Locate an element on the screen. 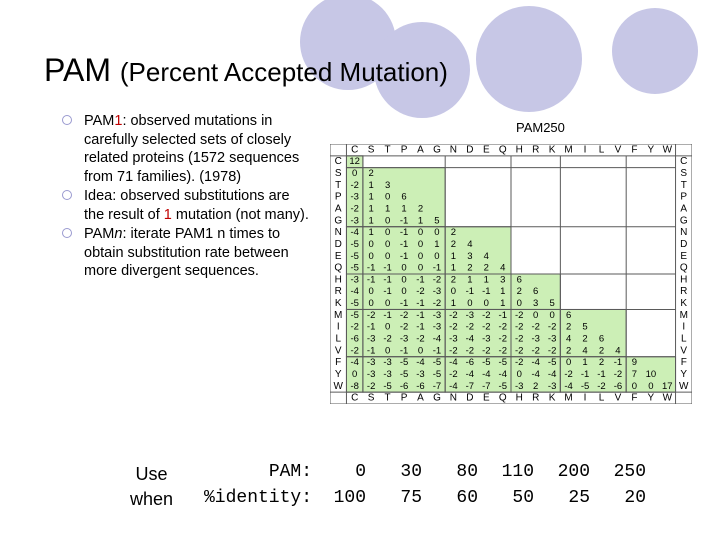  pam-value: 110 is located at coordinates (518, 472).